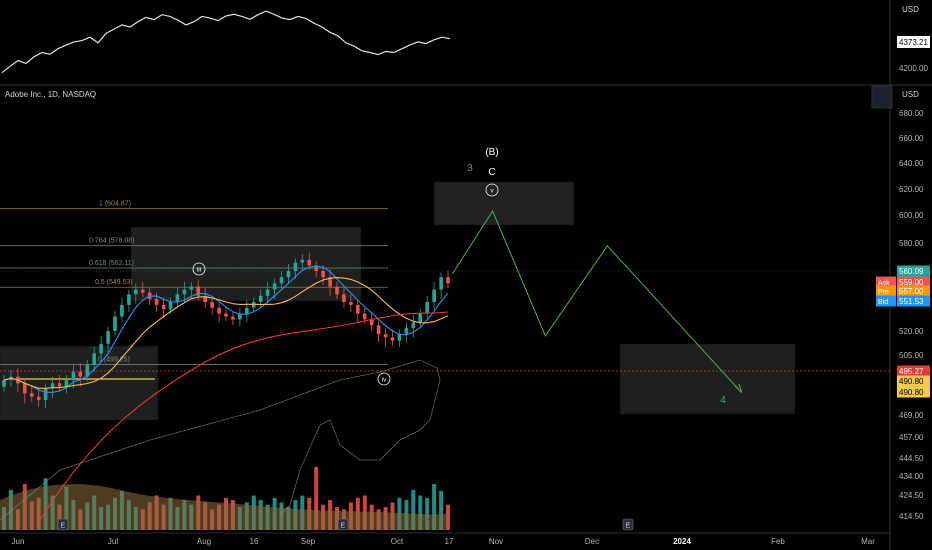 The width and height of the screenshot is (932, 550). Describe the element at coordinates (913, 42) in the screenshot. I see `top-price-tag-bg` at that location.